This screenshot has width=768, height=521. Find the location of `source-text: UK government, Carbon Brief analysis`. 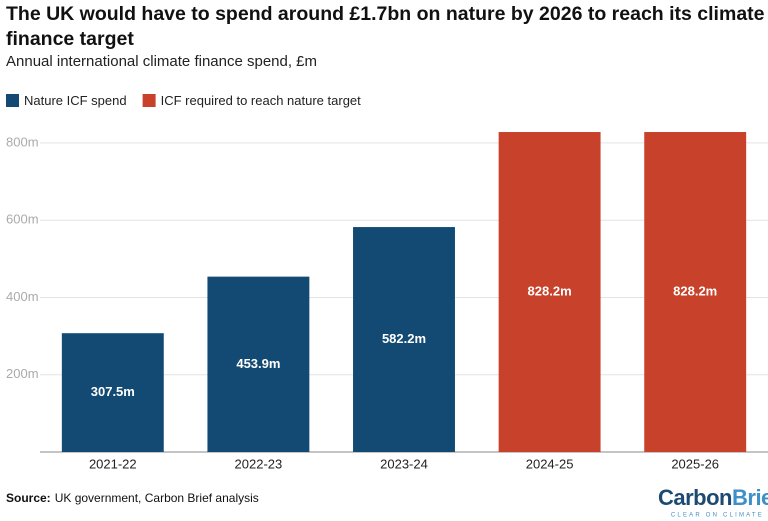

source-text: UK government, Carbon Brief analysis is located at coordinates (157, 498).